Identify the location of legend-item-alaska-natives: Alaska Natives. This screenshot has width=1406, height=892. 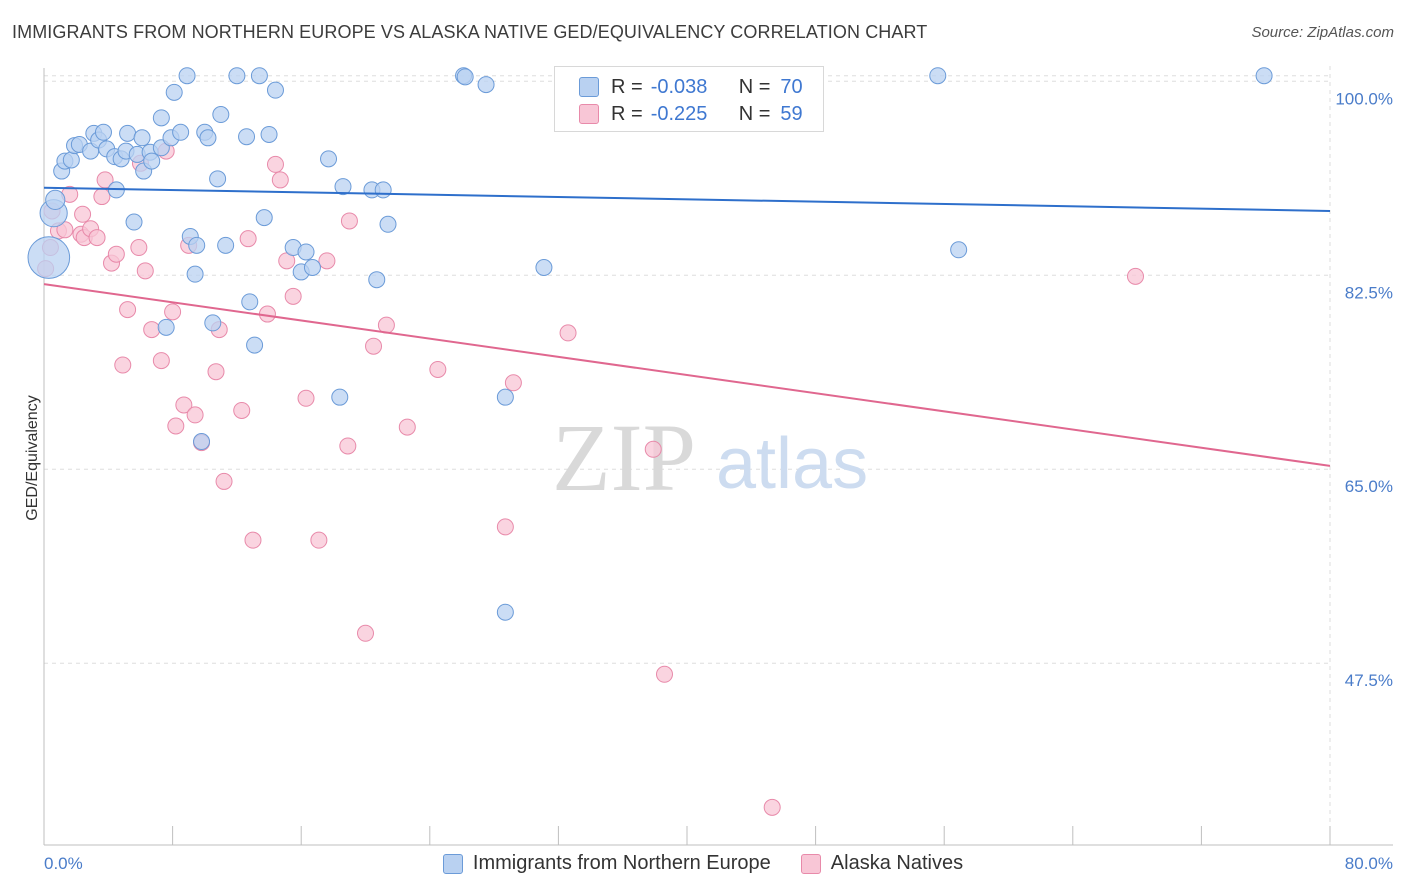
(882, 863).